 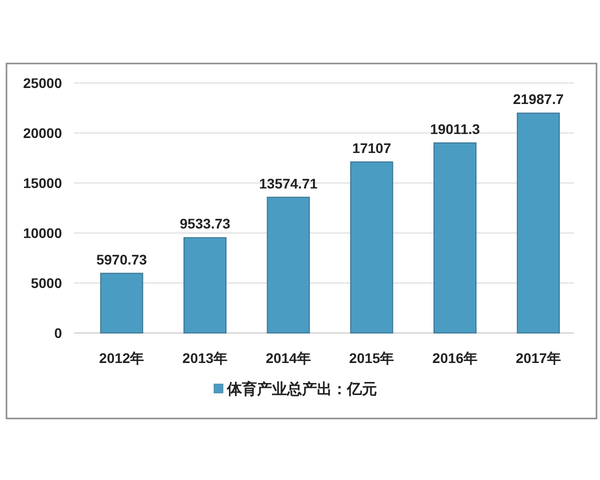 What do you see at coordinates (371, 358) in the screenshot?
I see `x-tick-label: 2015年` at bounding box center [371, 358].